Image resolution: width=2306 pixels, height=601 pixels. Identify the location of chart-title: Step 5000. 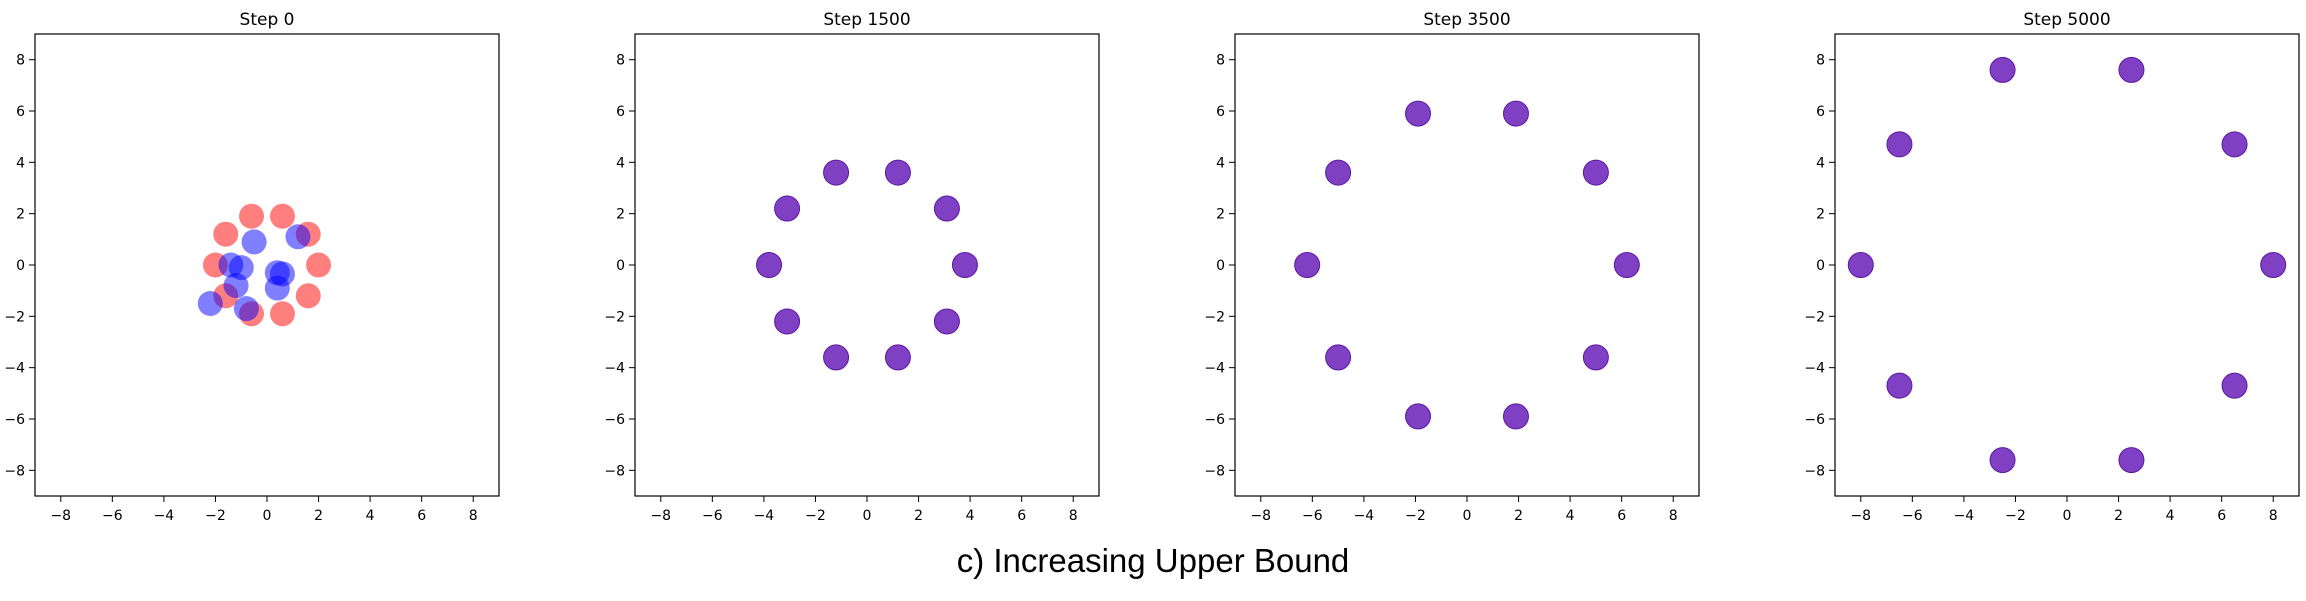
(2066, 20).